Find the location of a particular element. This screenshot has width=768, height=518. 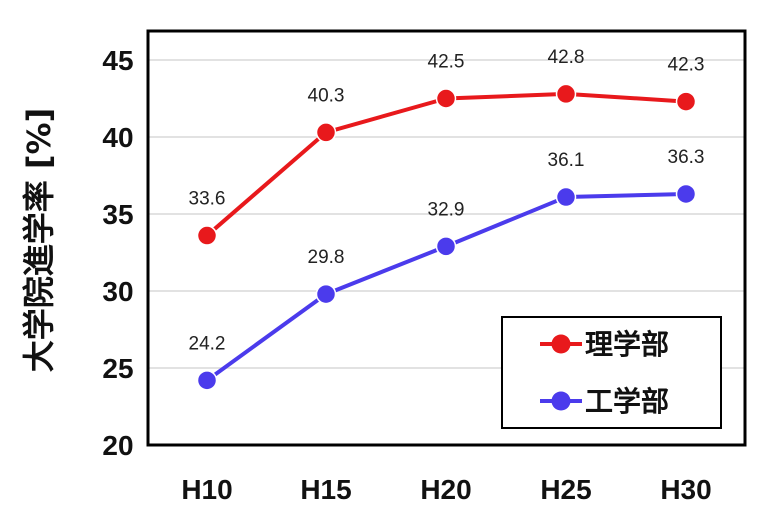

y-tick-label: 25 is located at coordinates (117, 368).